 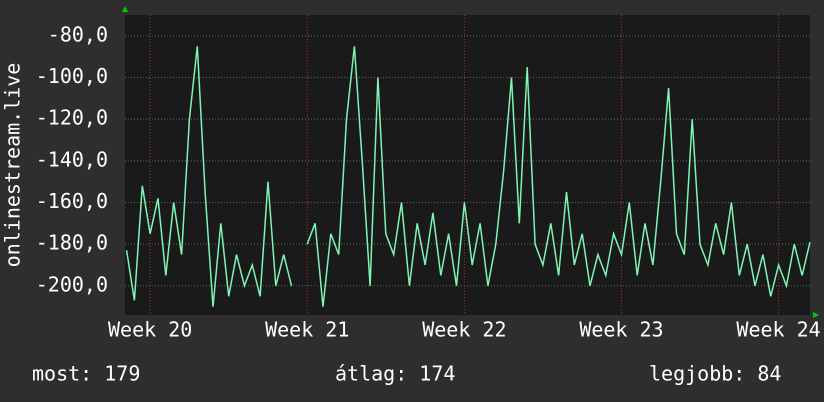 What do you see at coordinates (13, 165) in the screenshot?
I see `y-axis-label: onlinestream.live` at bounding box center [13, 165].